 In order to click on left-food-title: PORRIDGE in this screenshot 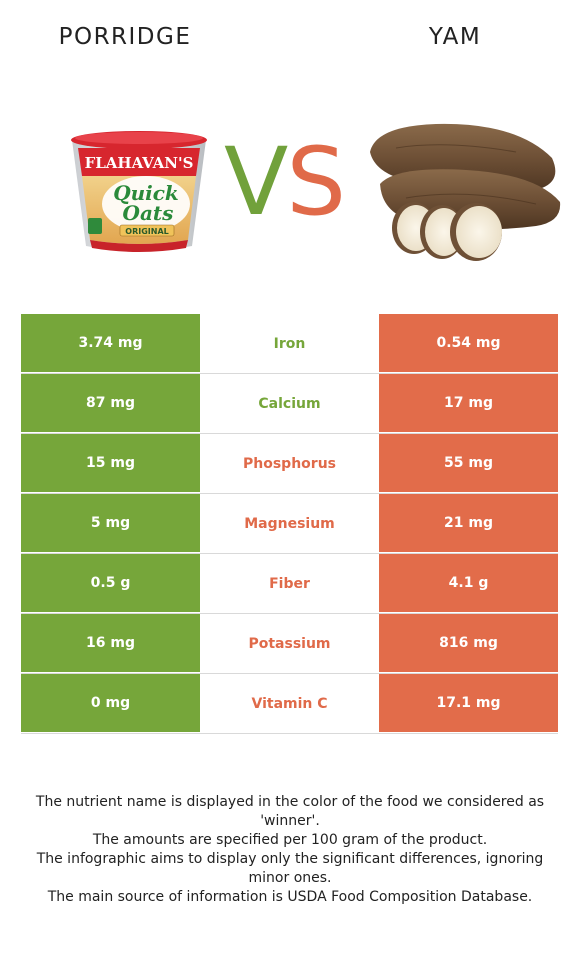, I will do `click(125, 37)`.